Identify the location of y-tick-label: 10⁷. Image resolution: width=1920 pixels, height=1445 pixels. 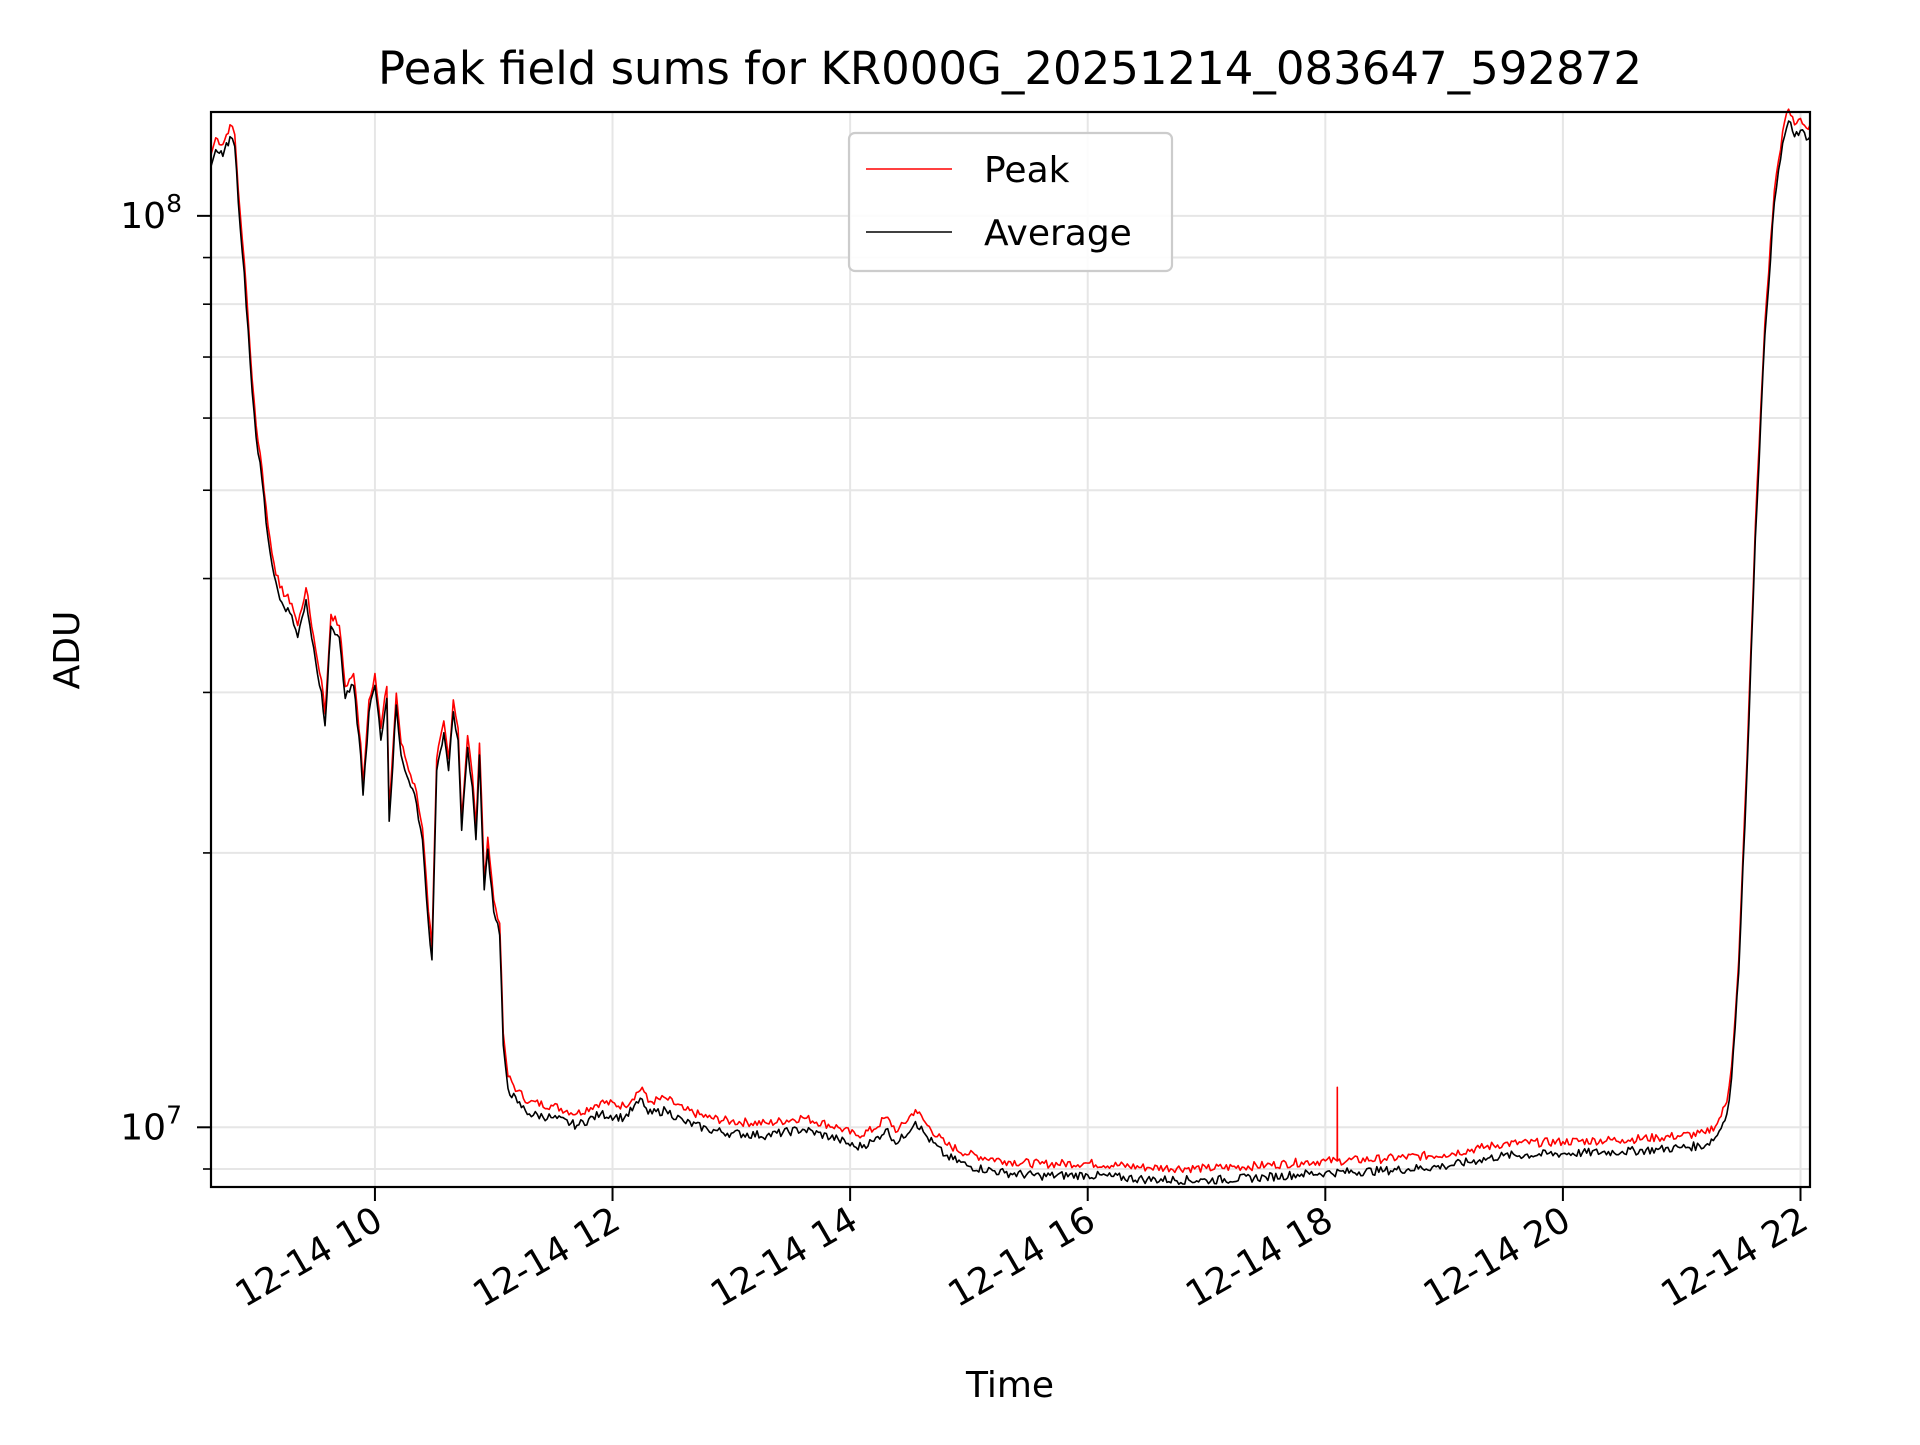
(151, 1124).